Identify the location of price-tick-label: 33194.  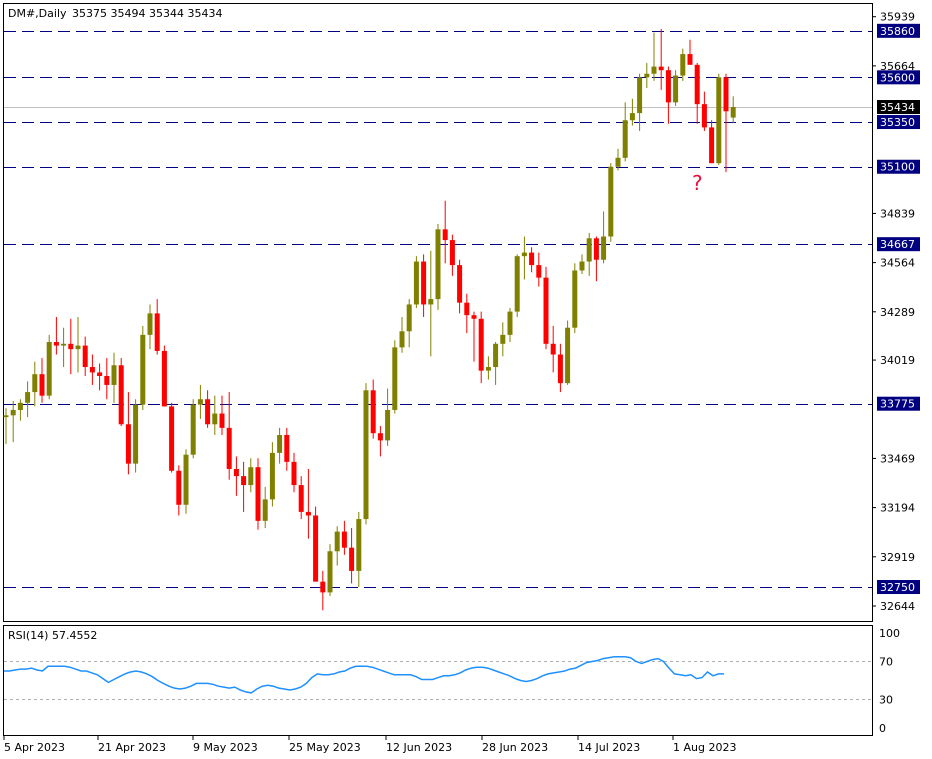
(897, 508).